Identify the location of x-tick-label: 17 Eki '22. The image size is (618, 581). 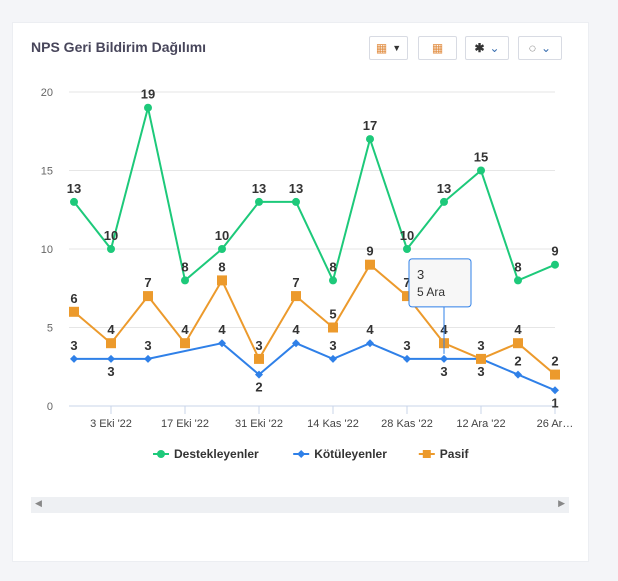
(185, 424).